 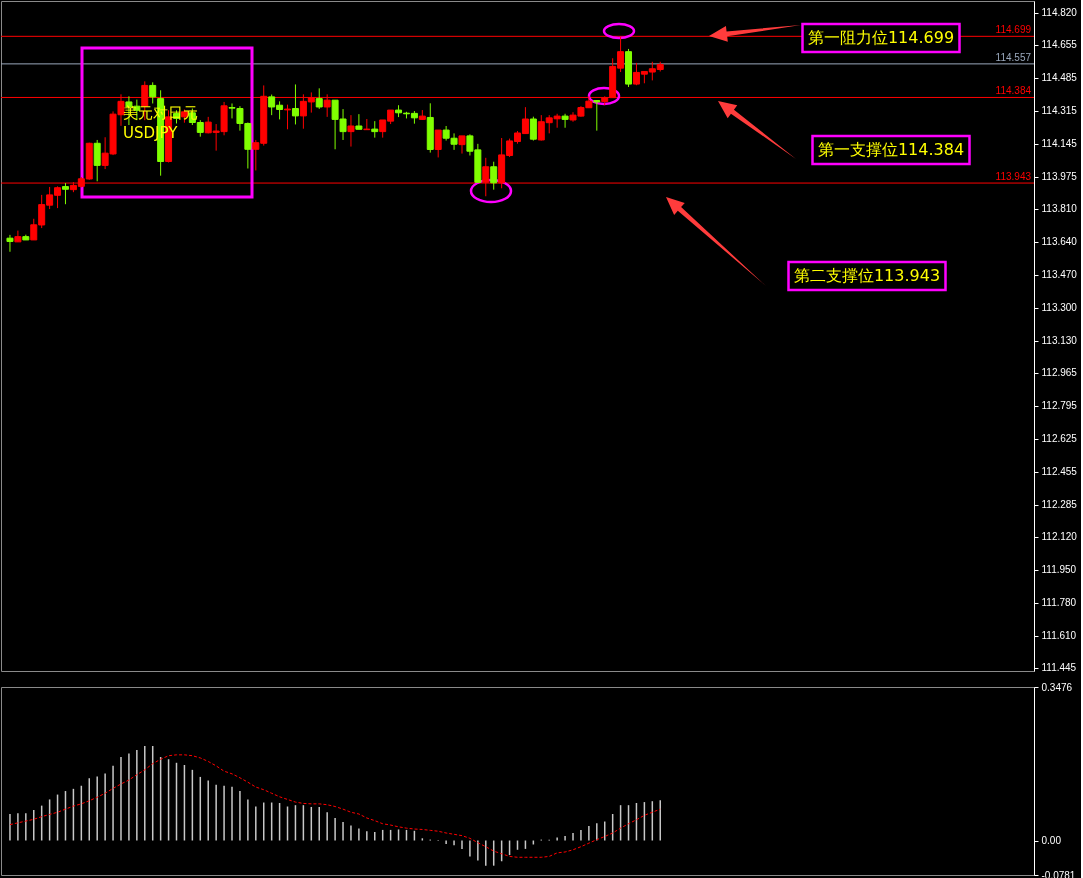 What do you see at coordinates (1059, 603) in the screenshot?
I see `y-tick-label: 111.780` at bounding box center [1059, 603].